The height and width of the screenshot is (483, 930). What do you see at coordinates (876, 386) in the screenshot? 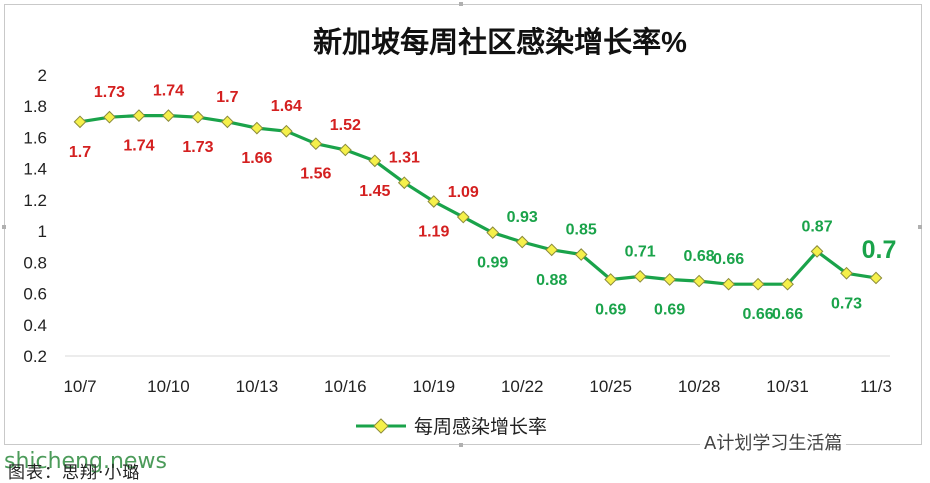
I see `x-tick-label: 11/3` at bounding box center [876, 386].